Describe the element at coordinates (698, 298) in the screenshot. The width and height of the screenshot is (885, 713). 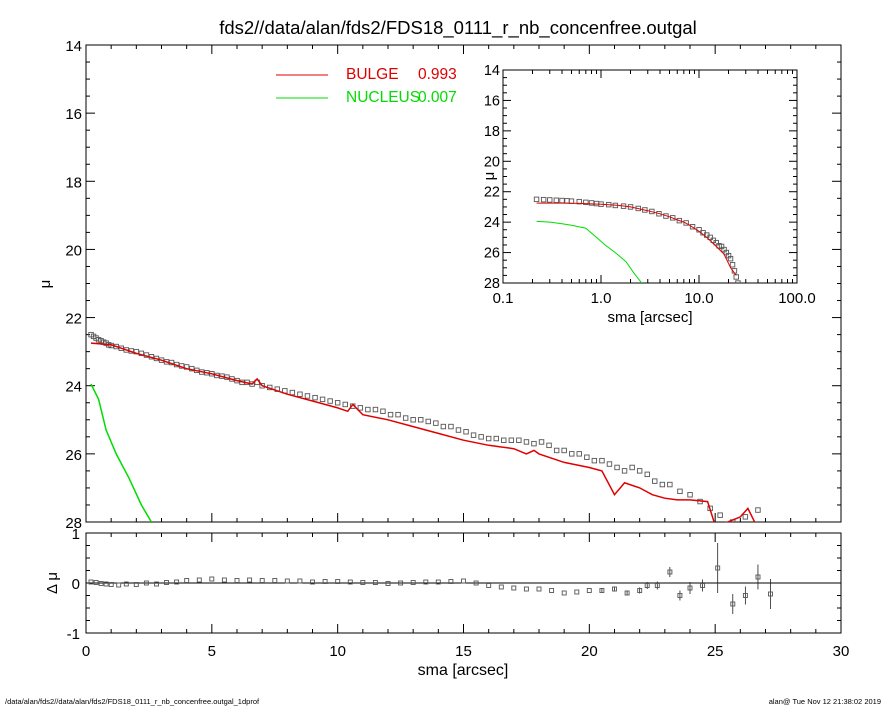
I see `inset-x-tick-label: 10.0` at that location.